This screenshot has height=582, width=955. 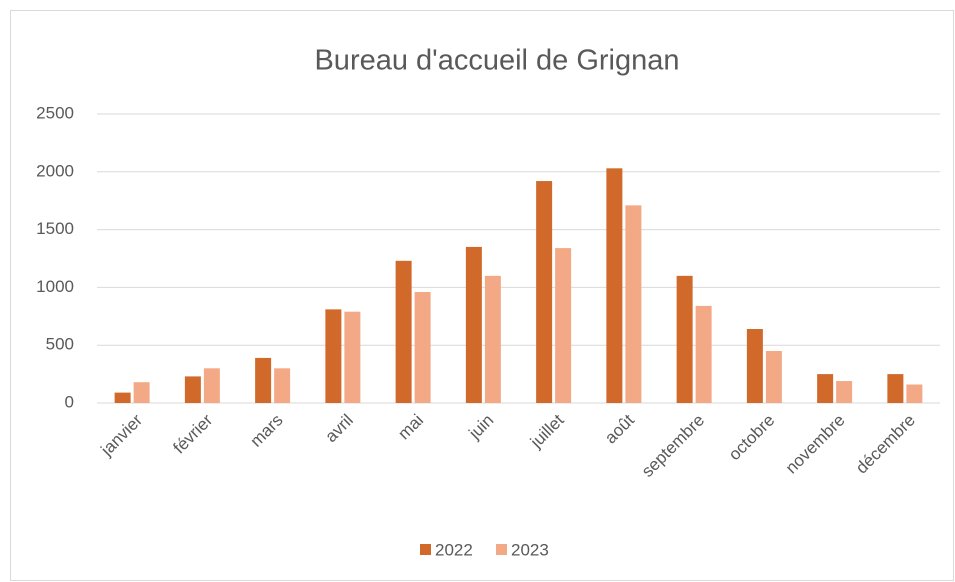 What do you see at coordinates (55, 228) in the screenshot?
I see `y-tick-label: 1500` at bounding box center [55, 228].